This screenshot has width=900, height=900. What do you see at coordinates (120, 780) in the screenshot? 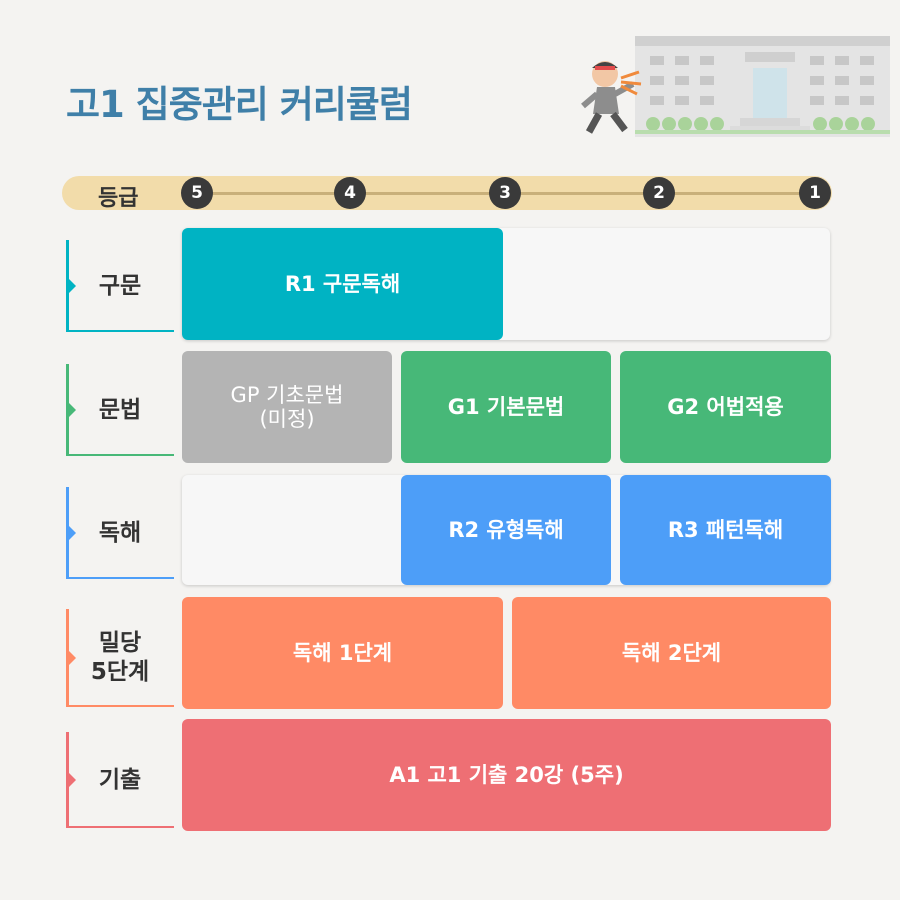
I see `row-label-exam: 기출` at bounding box center [120, 780].